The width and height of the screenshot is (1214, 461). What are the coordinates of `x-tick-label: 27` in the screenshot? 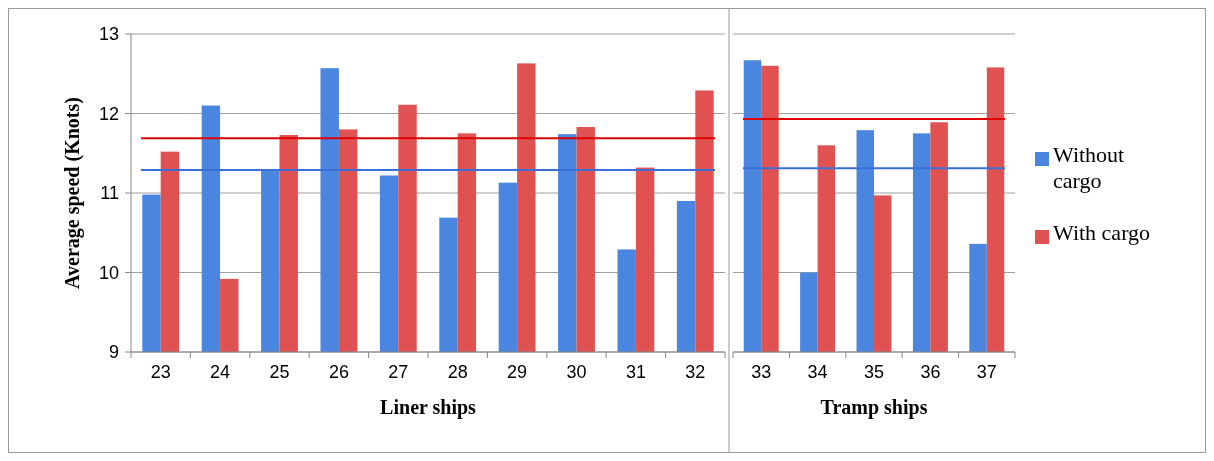 It's located at (398, 372).